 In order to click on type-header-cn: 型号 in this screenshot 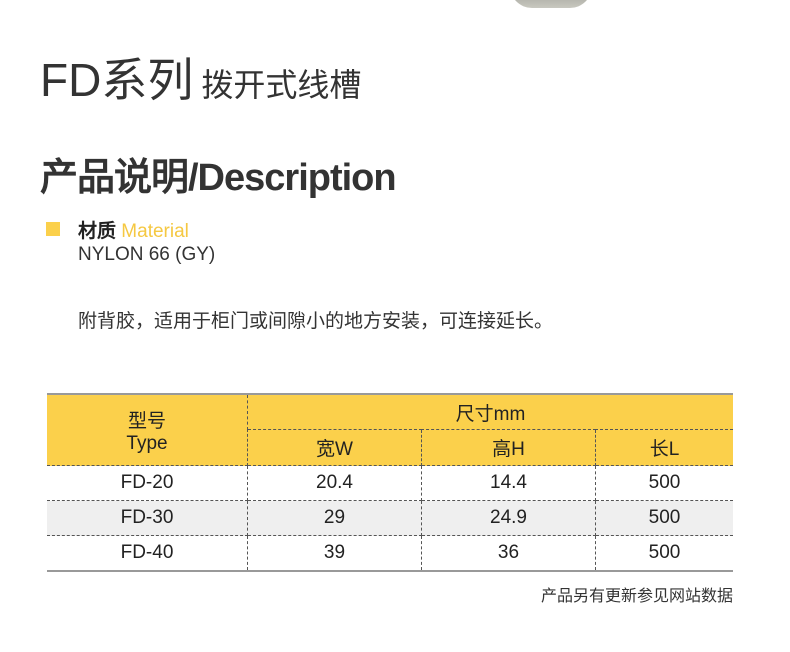, I will do `click(146, 421)`.